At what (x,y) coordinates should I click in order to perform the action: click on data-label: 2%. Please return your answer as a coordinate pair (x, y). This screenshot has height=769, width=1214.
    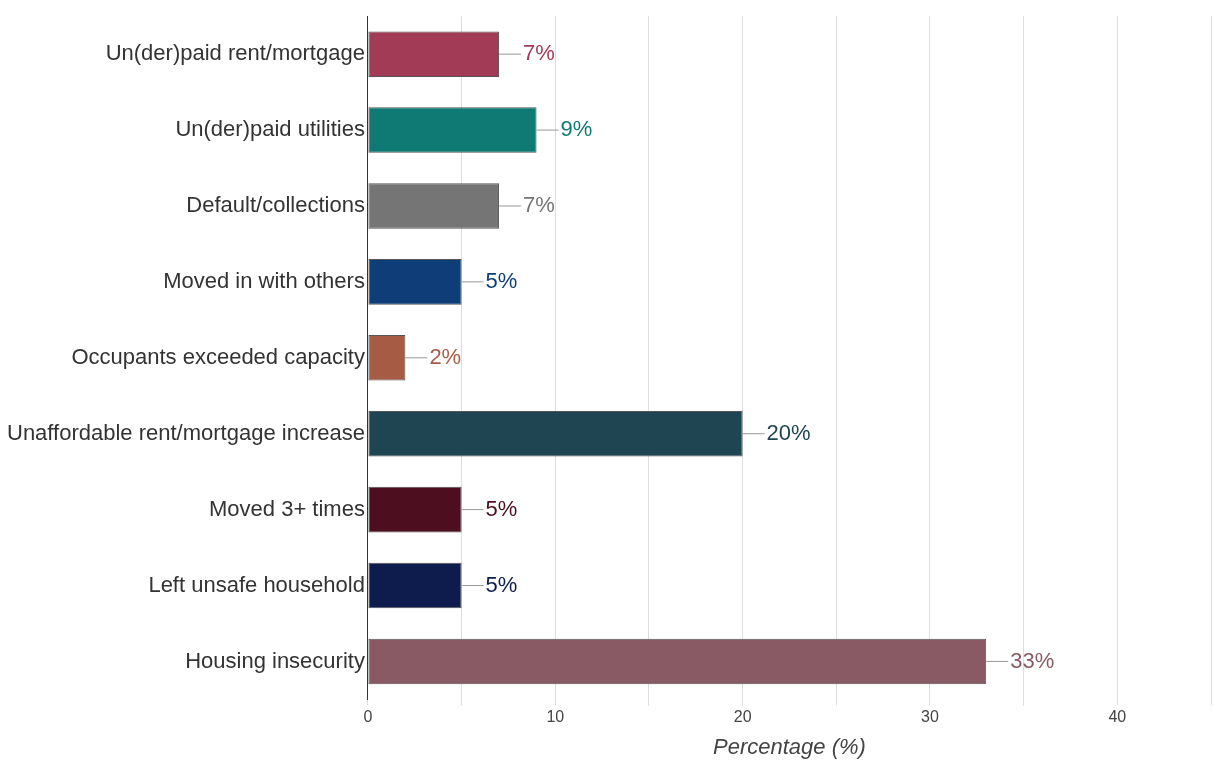
    Looking at the image, I should click on (445, 356).